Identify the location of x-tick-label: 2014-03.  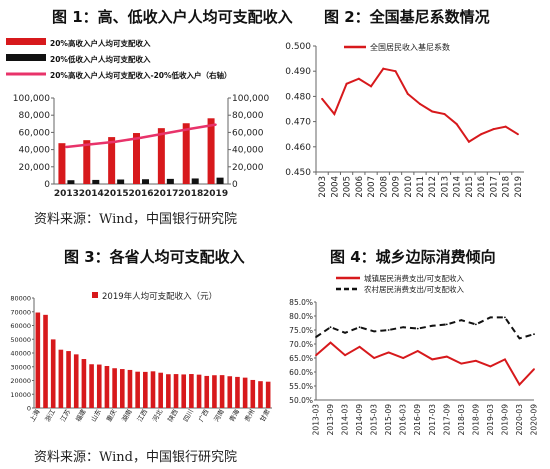
(345, 420).